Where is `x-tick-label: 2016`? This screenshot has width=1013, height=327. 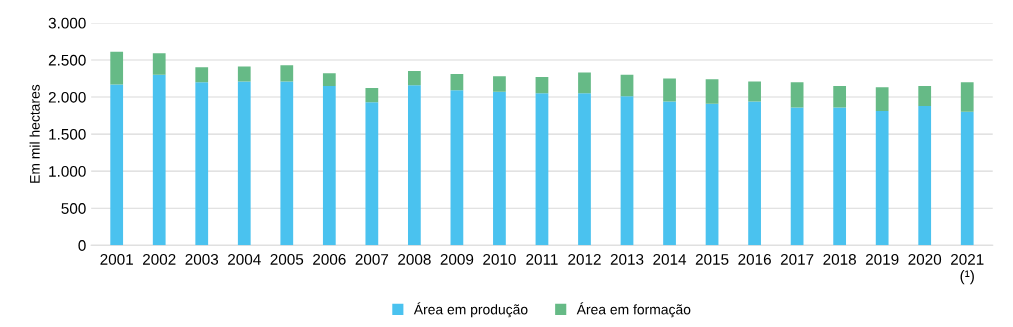 x-tick-label: 2016 is located at coordinates (754, 259).